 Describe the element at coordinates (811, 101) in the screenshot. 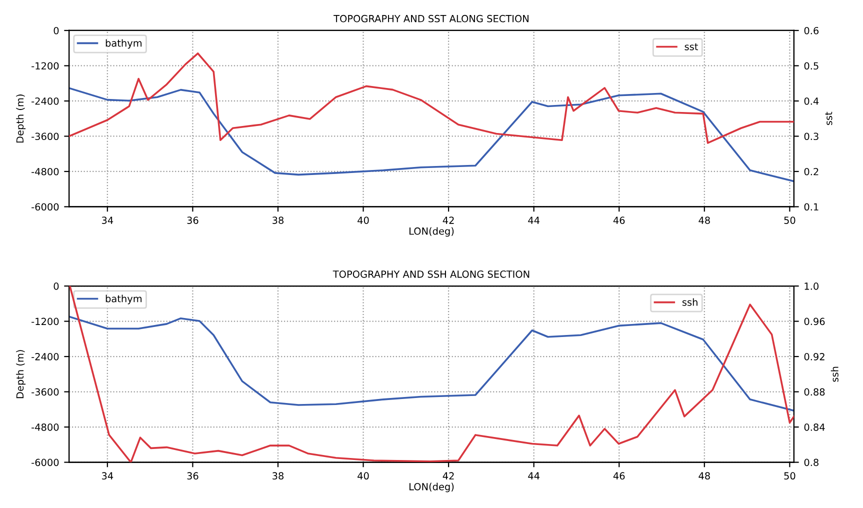

I see `y2-tick-label: 0.4` at that location.